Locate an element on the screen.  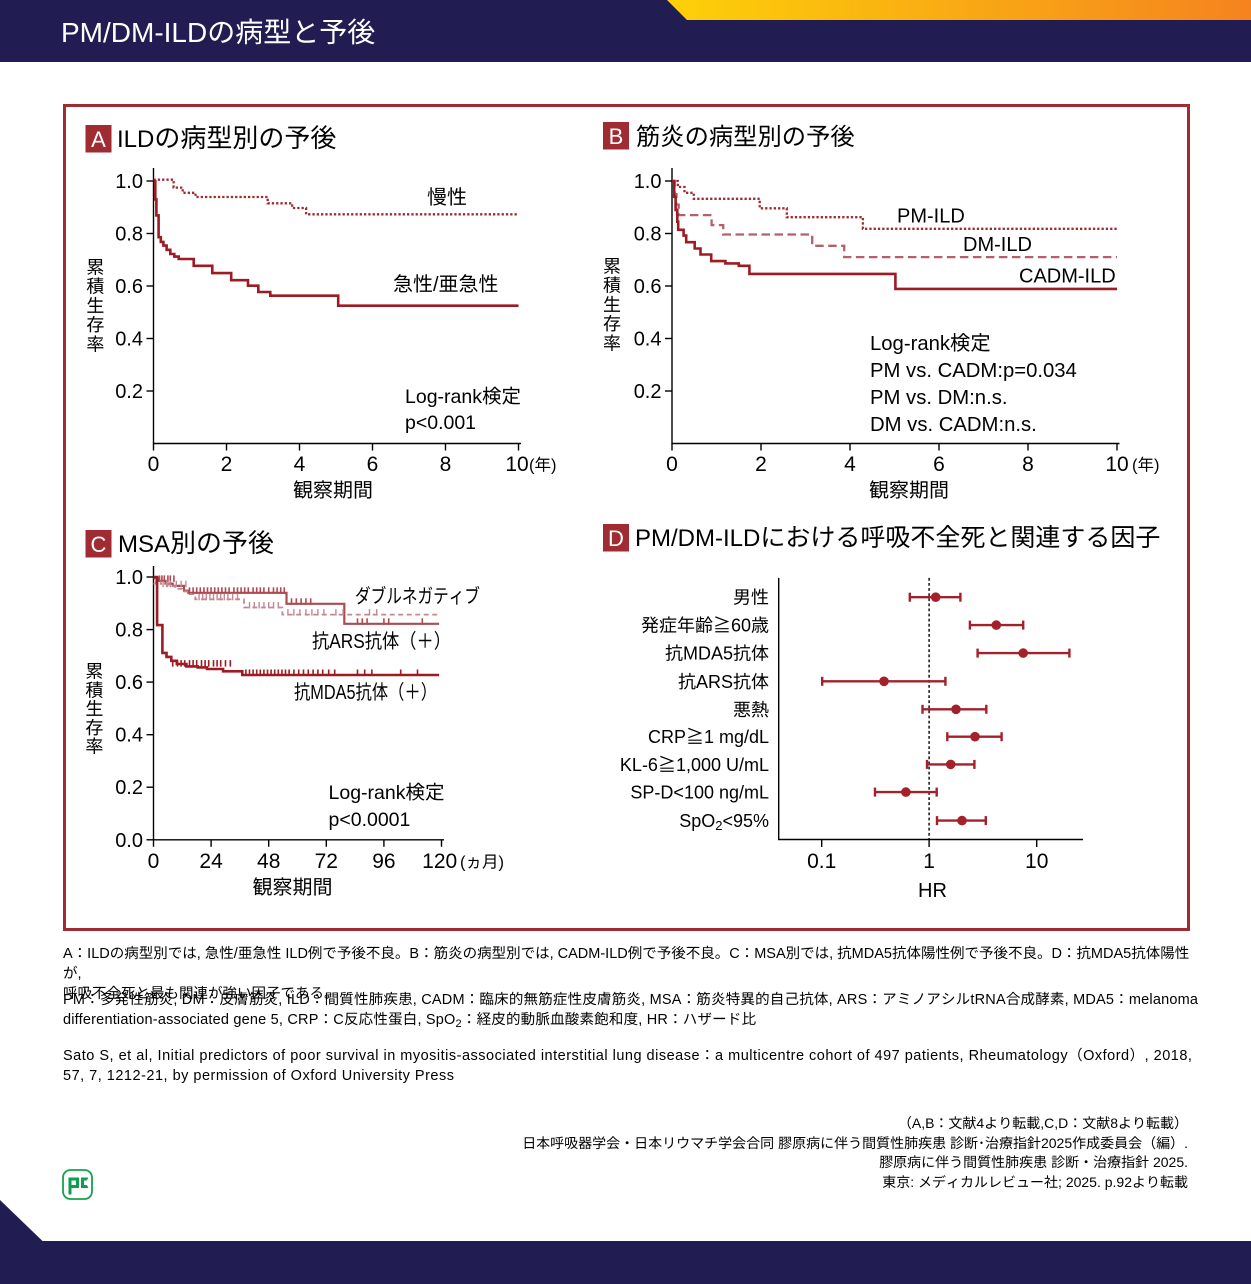
svg-text: 0.0 is located at coordinates (129, 841).